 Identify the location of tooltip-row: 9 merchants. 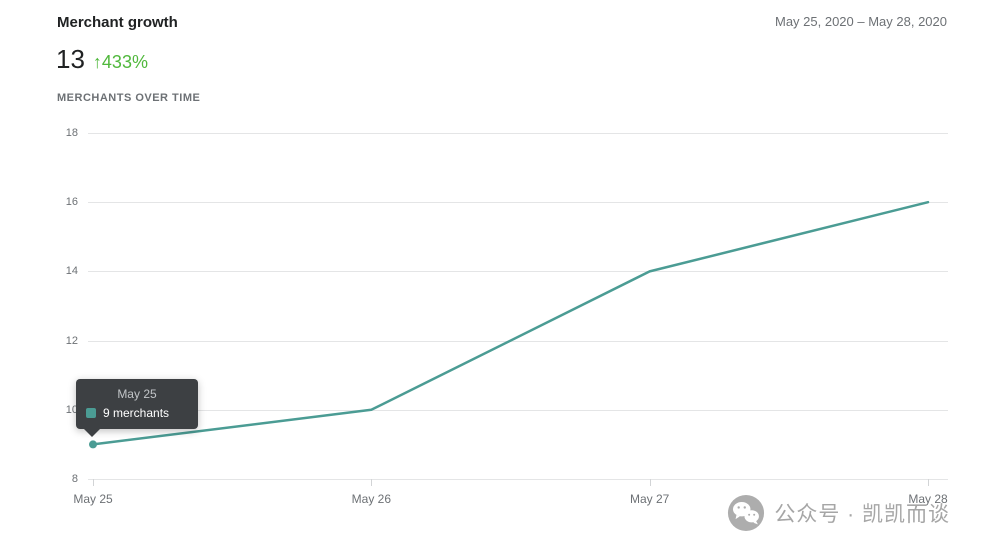
(137, 413).